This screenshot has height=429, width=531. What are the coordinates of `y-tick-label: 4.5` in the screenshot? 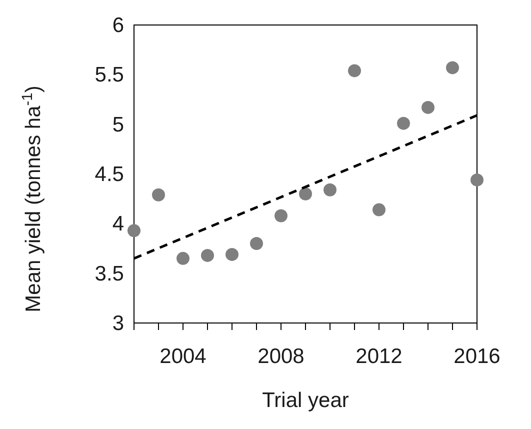 It's located at (109, 174).